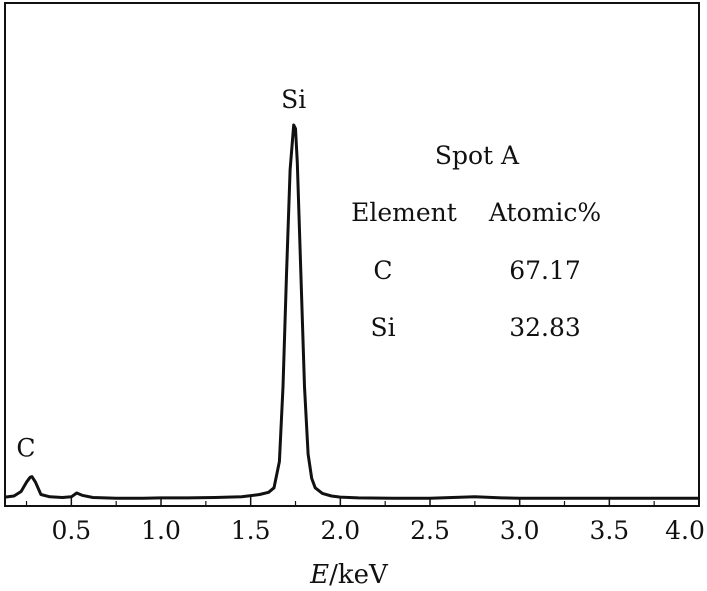 The height and width of the screenshot is (591, 707). What do you see at coordinates (544, 212) in the screenshot?
I see `inset-header-atomic: Atomic%` at bounding box center [544, 212].